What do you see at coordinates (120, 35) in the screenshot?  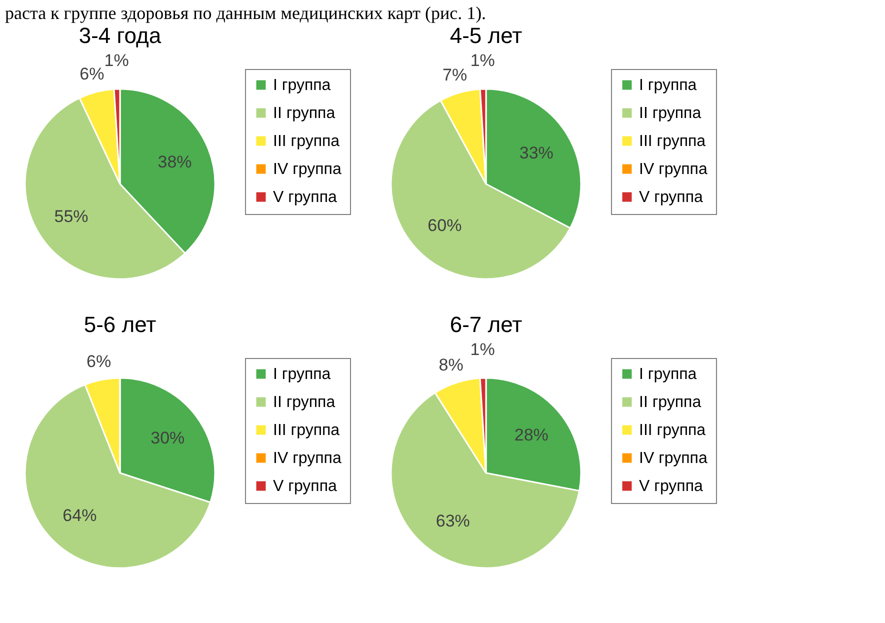 I see `chart-title: 3-4 года` at bounding box center [120, 35].